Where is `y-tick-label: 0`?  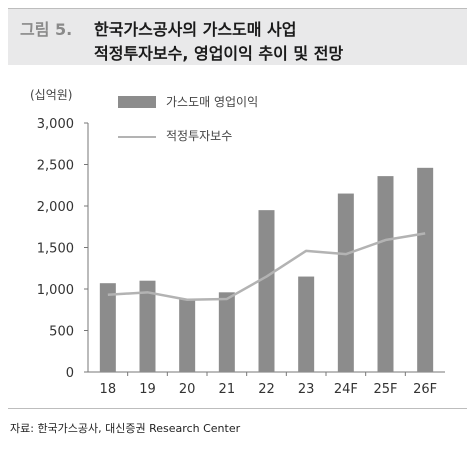
y-tick-label: 0 is located at coordinates (70, 373).